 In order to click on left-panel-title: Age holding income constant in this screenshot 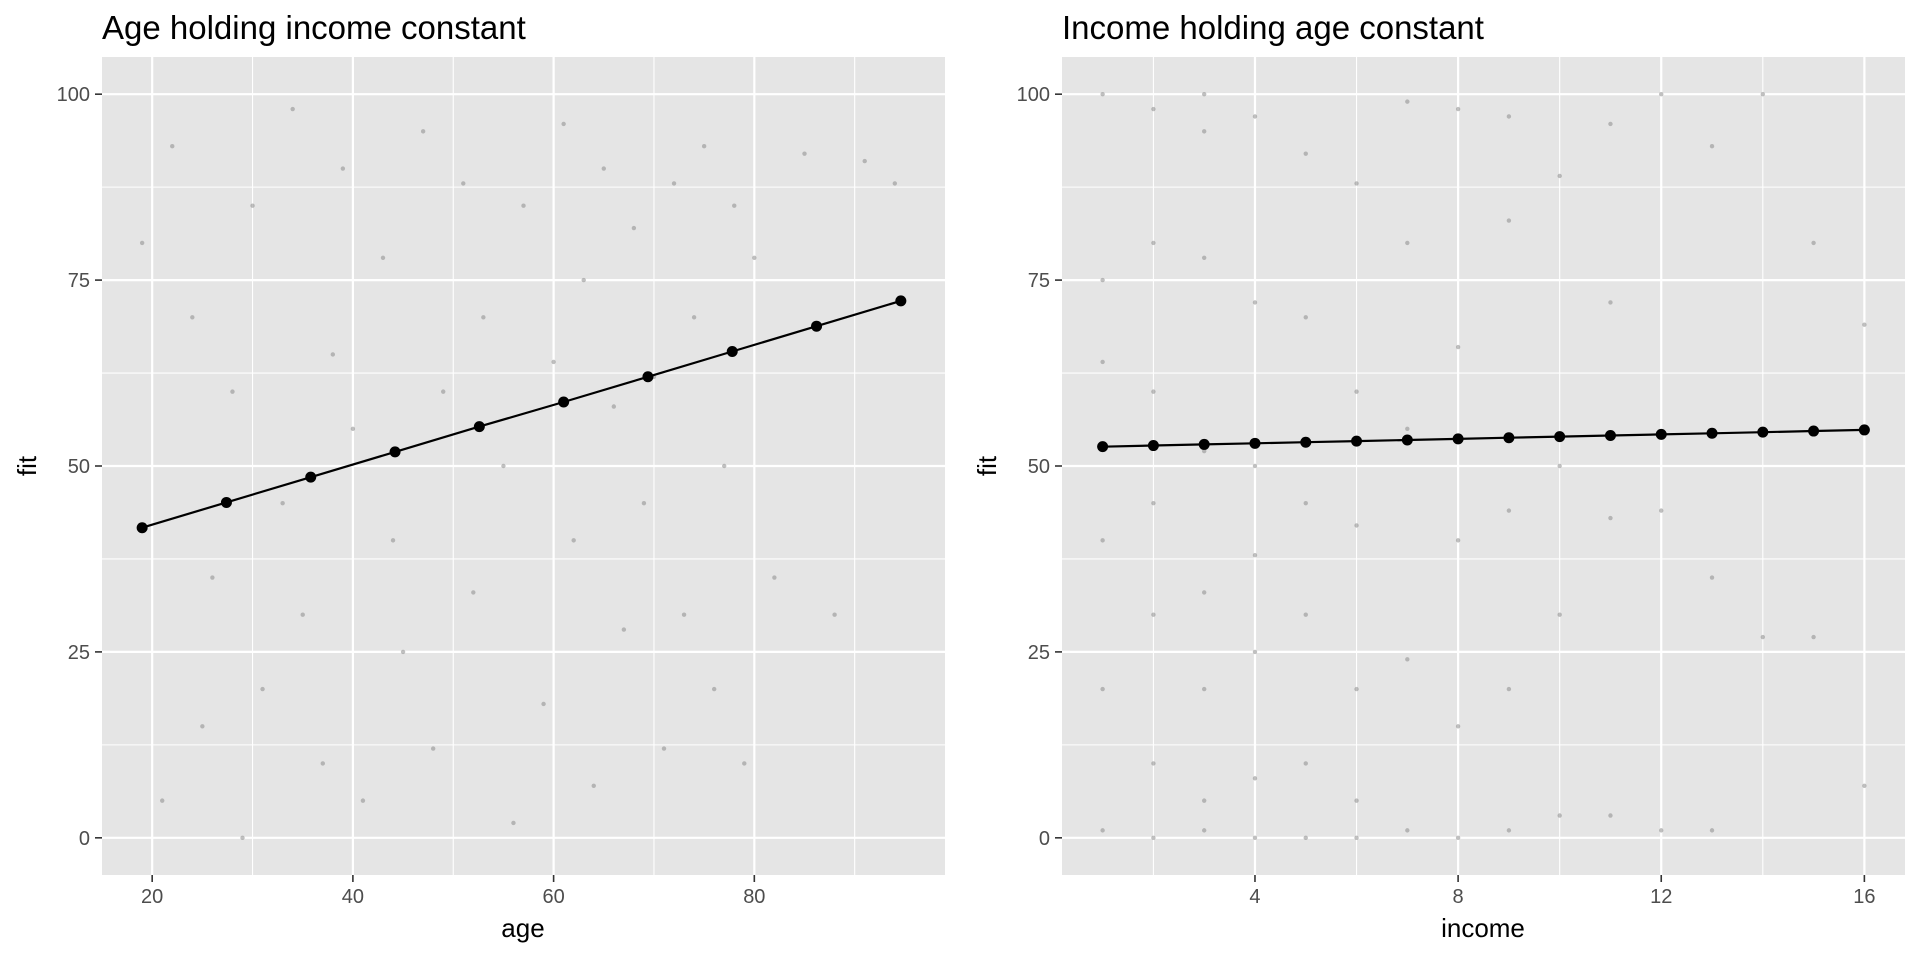, I will do `click(314, 27)`.